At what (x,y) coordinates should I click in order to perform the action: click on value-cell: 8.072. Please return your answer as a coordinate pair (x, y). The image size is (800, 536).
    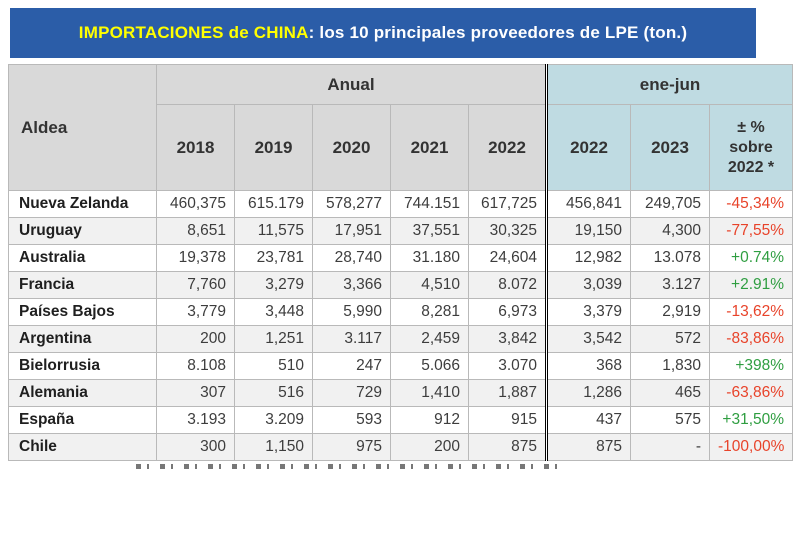
    Looking at the image, I should click on (507, 285).